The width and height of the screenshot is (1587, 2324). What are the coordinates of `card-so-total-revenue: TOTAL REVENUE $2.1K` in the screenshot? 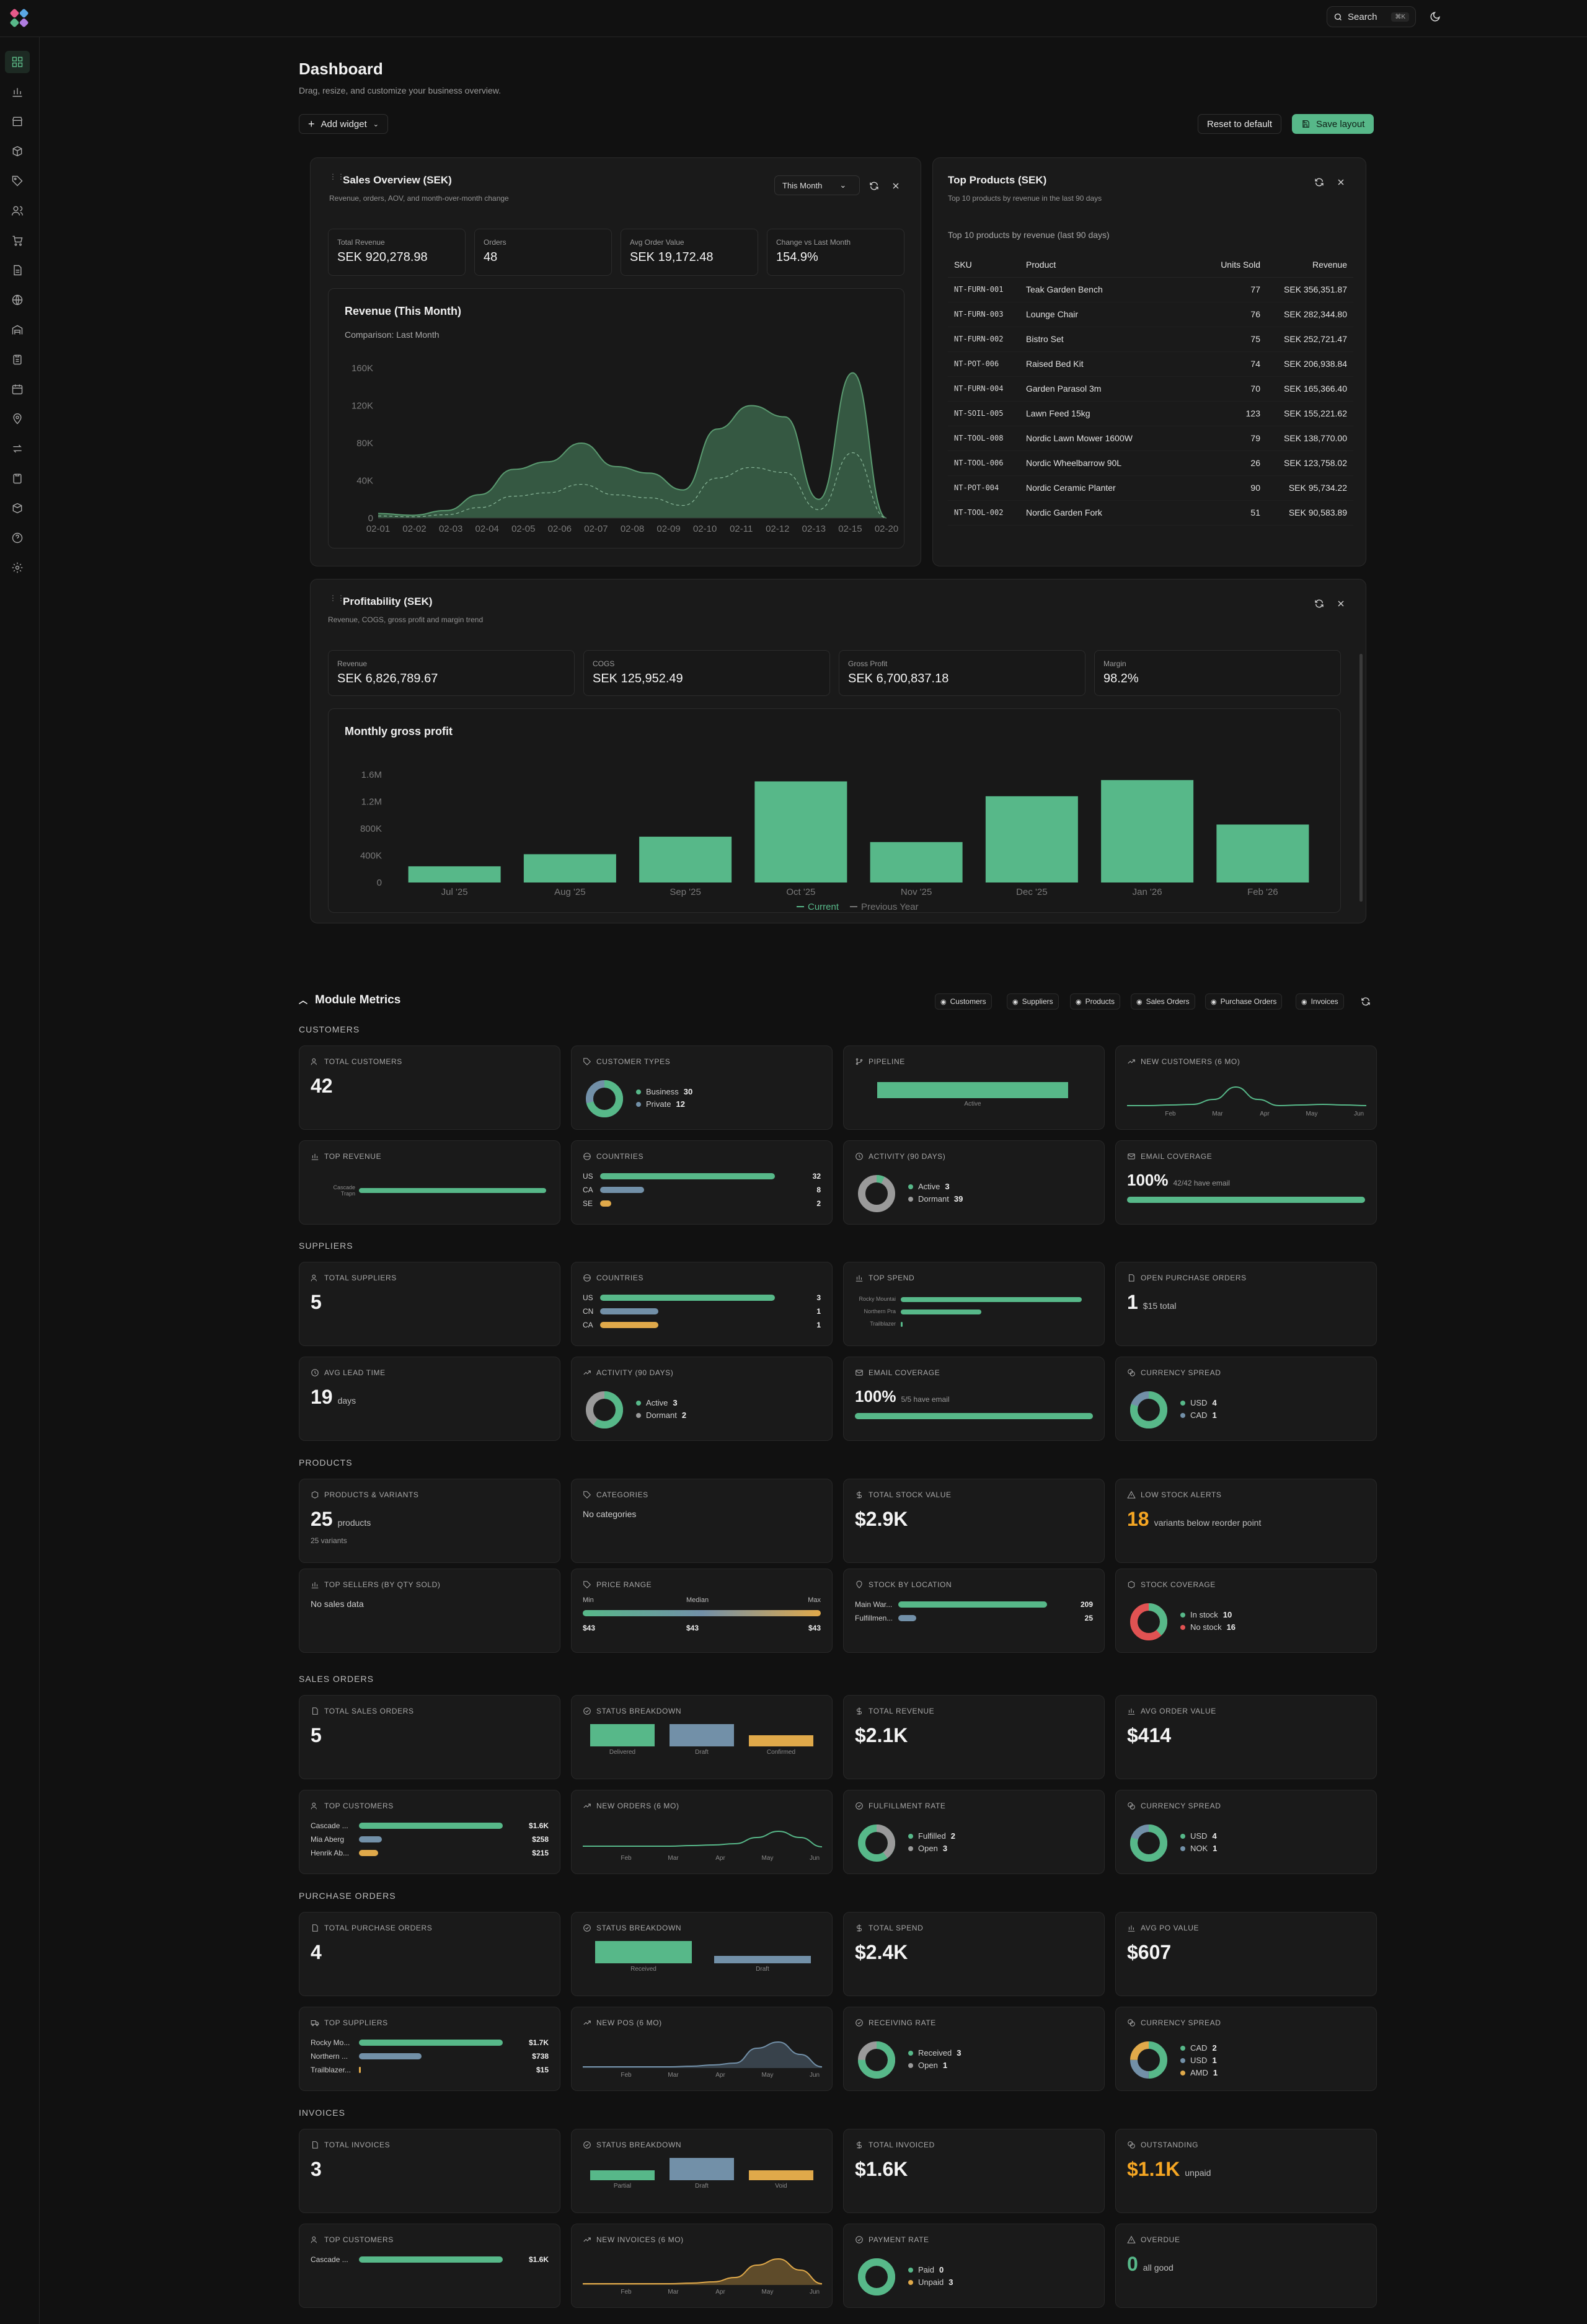 It's located at (974, 1737).